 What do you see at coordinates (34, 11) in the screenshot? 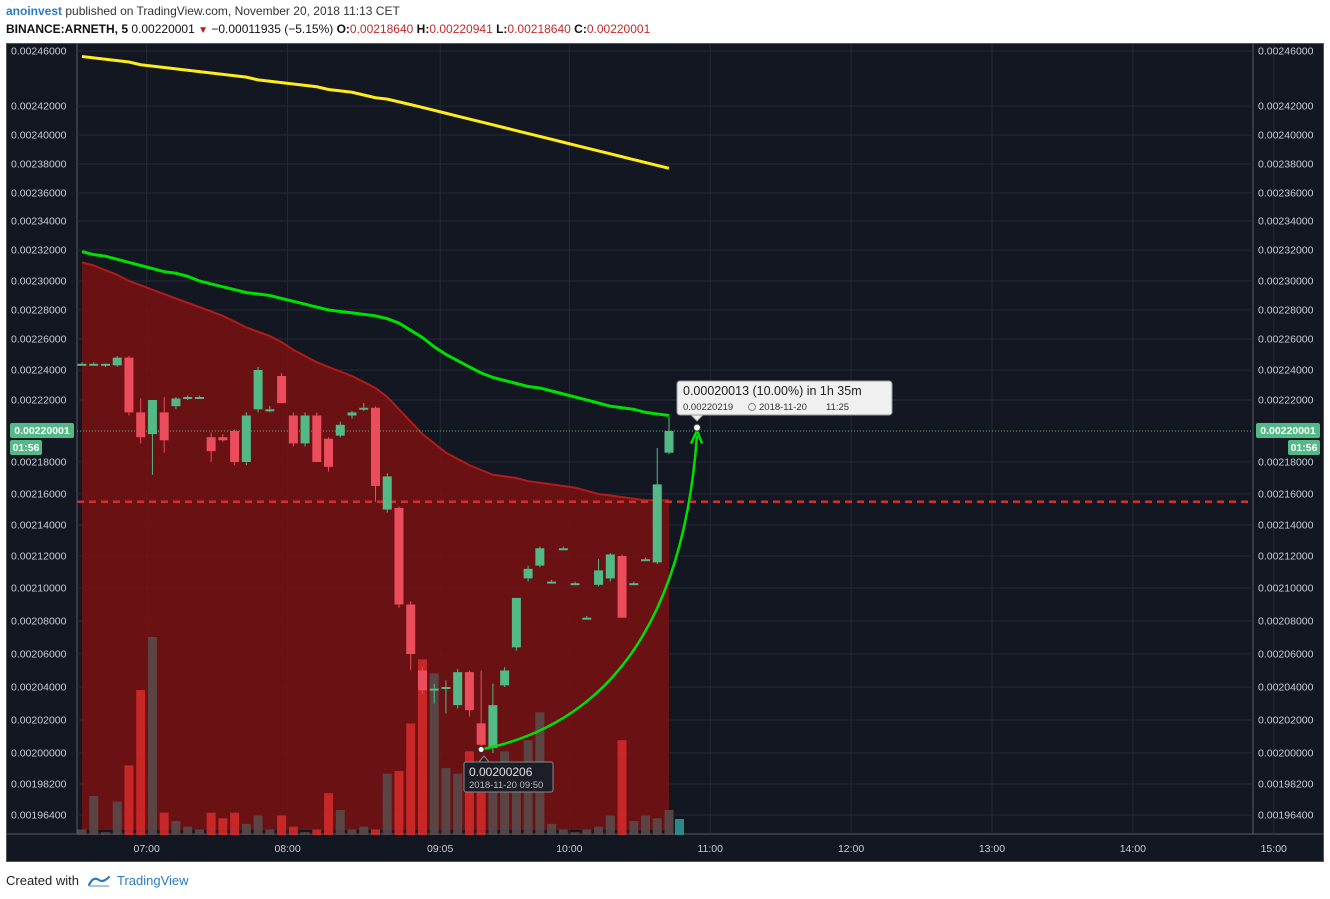
I see `author-link: anoinvest` at bounding box center [34, 11].